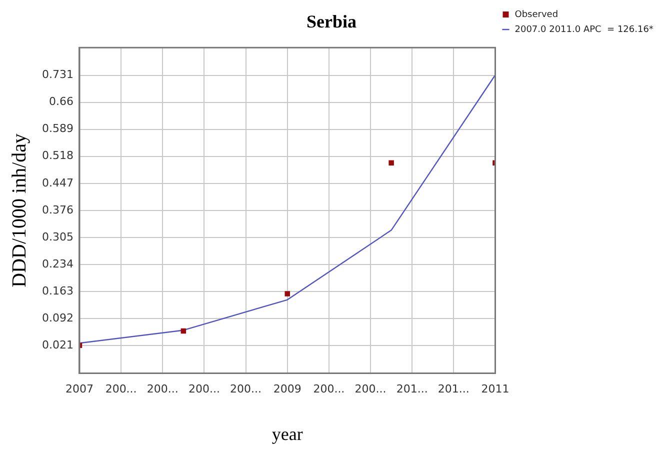 The width and height of the screenshot is (669, 454). Describe the element at coordinates (287, 389) in the screenshot. I see `x-tick-label: 2009` at that location.